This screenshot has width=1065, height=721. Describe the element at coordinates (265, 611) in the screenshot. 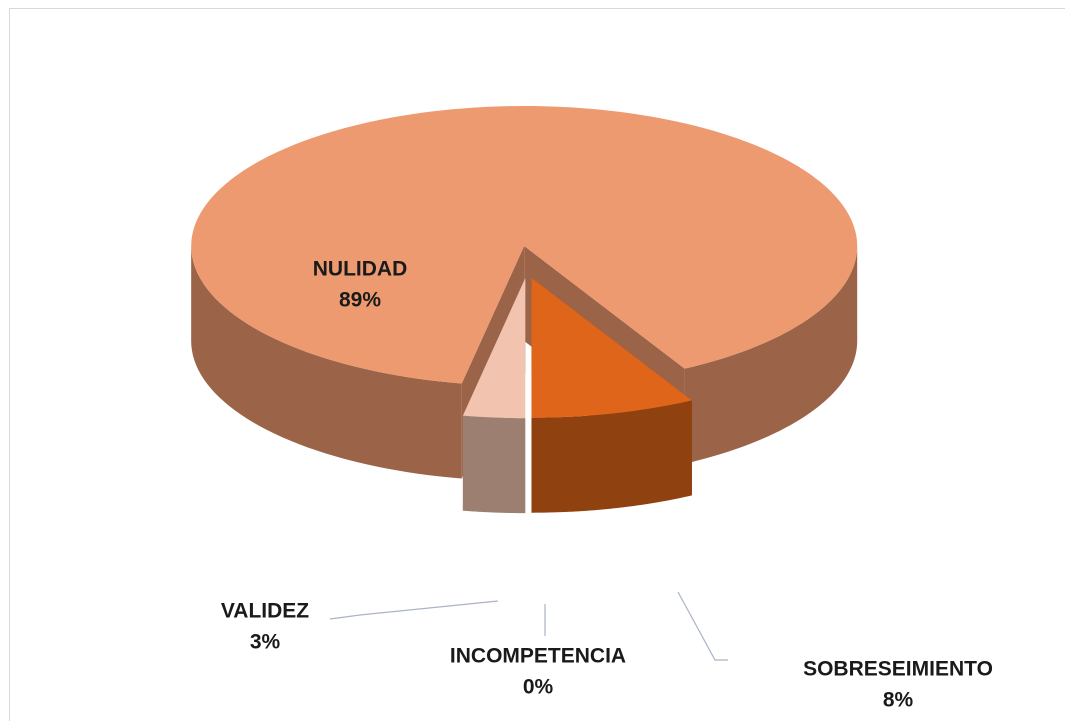

I see `slice-label: VALIDEZ` at that location.